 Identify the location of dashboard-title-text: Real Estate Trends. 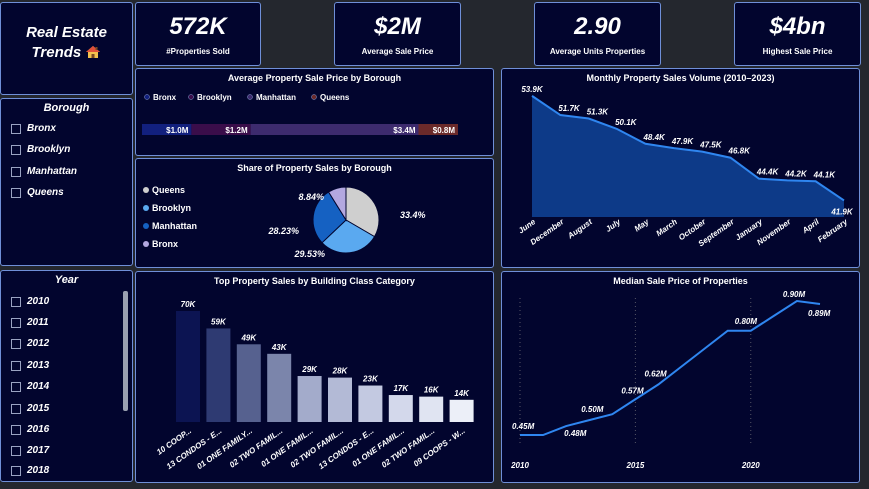
(66, 42).